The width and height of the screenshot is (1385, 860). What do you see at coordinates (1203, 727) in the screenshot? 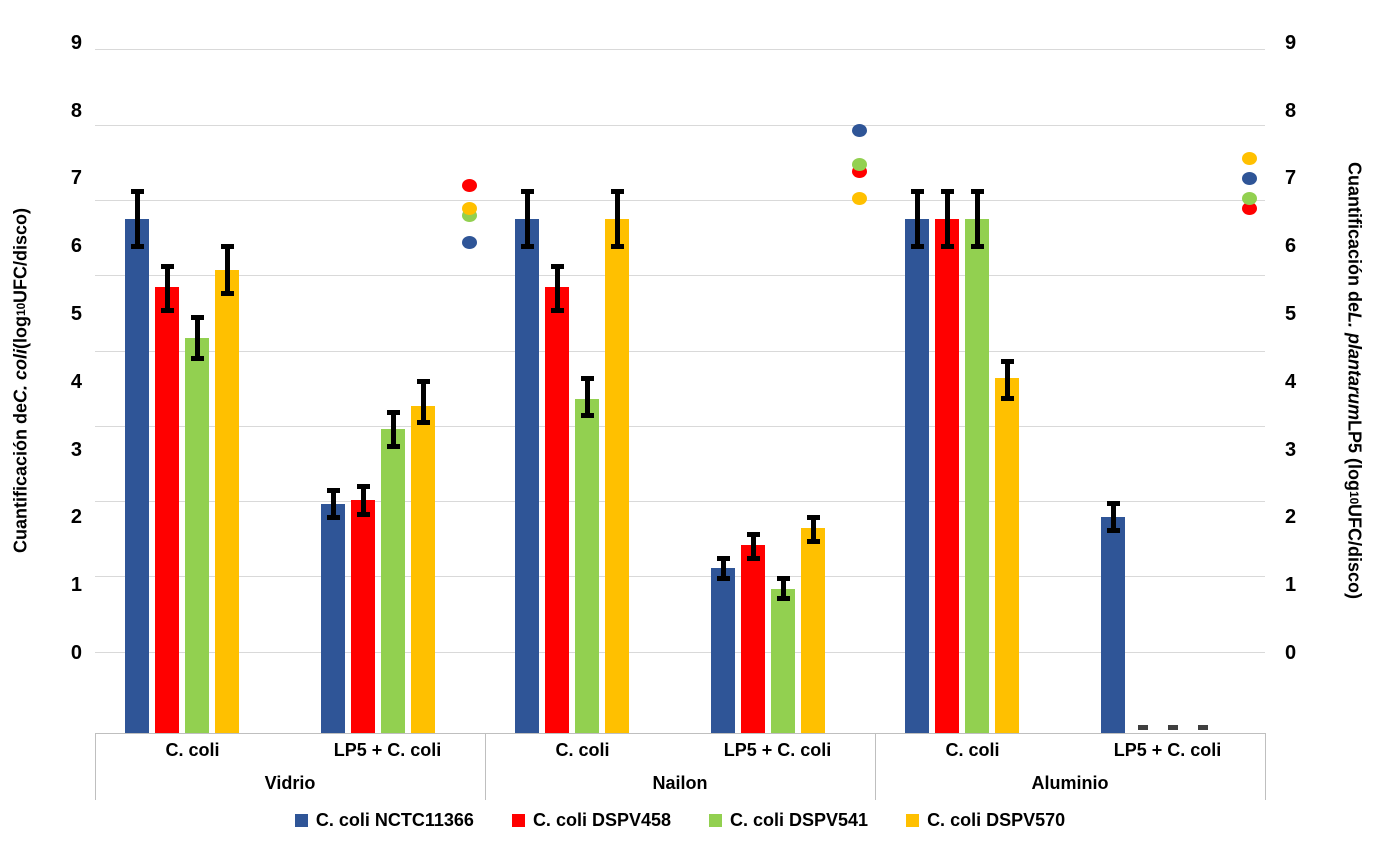
I see `nd-stub-C.-coli-DSPV570` at bounding box center [1203, 727].